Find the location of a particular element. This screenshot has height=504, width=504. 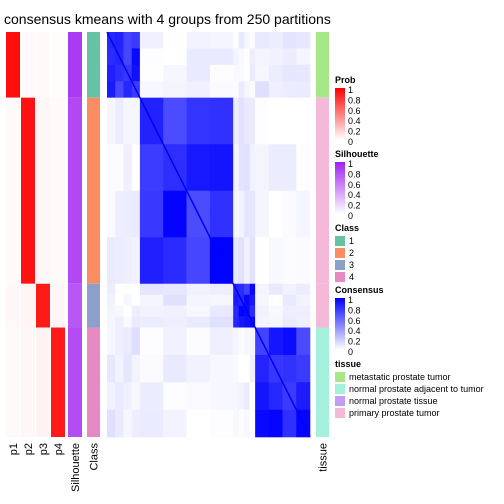

legend-item-label: metastatic prostate tumor is located at coordinates (400, 377).